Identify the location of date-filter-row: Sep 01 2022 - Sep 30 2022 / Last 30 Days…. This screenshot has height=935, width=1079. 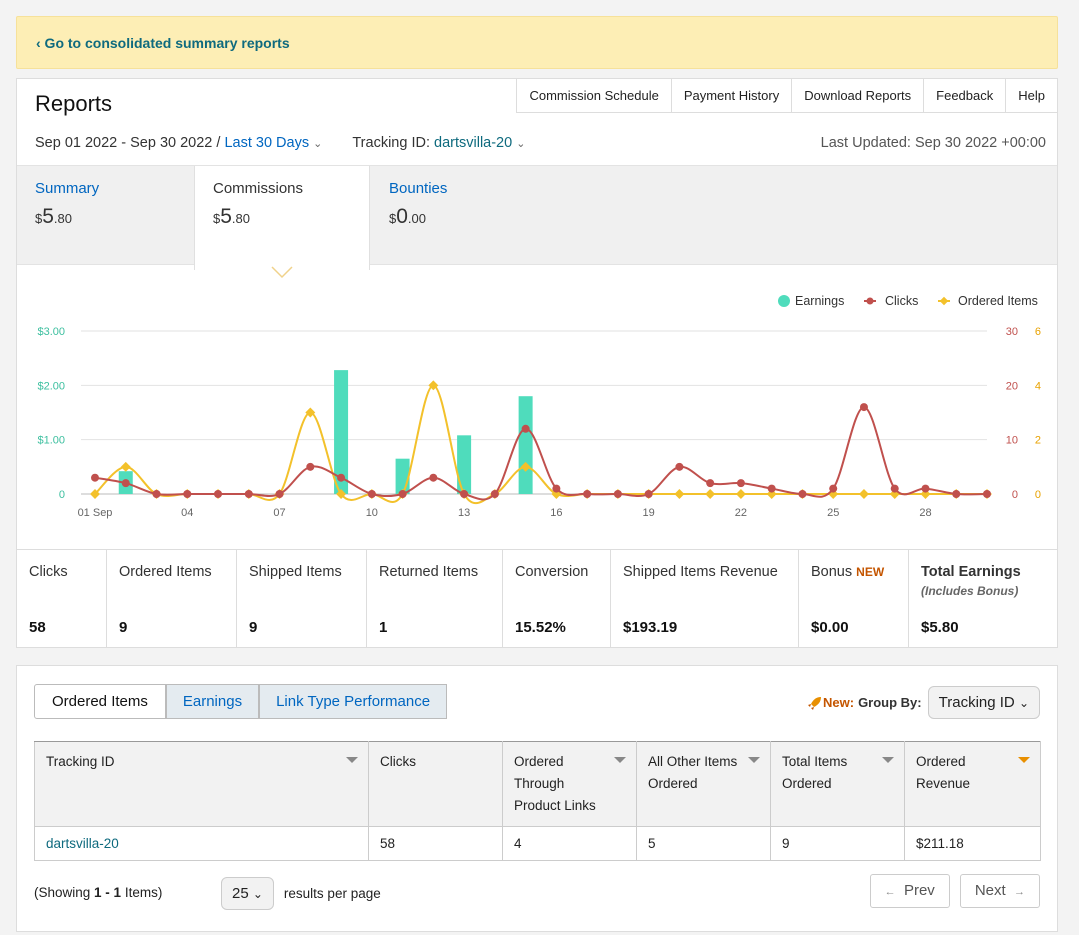
(280, 143).